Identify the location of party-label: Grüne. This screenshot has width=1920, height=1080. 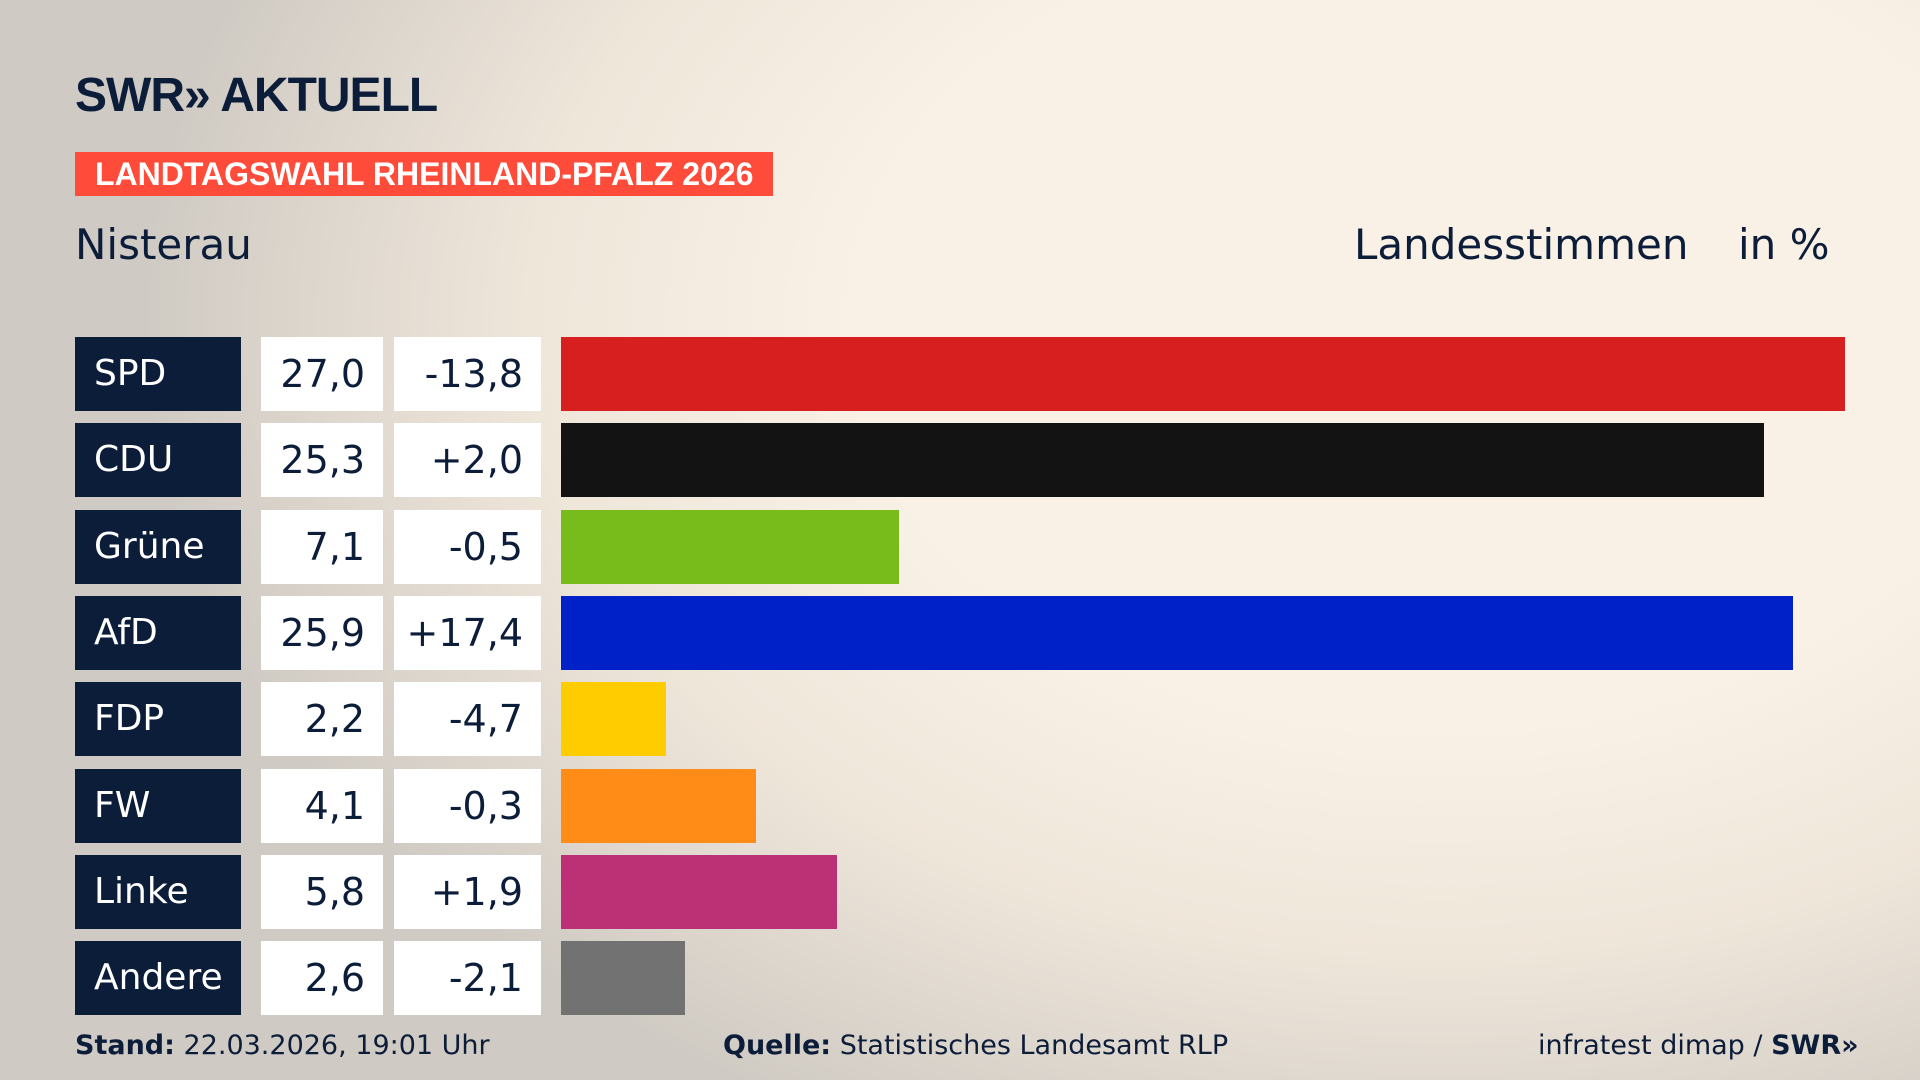
(158, 546).